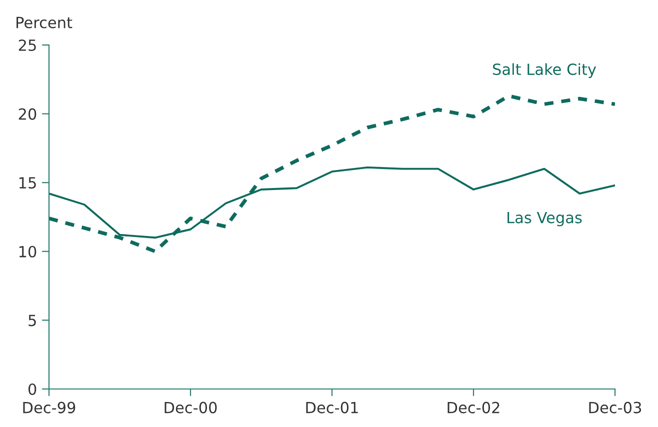  Describe the element at coordinates (44, 22) in the screenshot. I see `y-axis-title: Percent` at that location.